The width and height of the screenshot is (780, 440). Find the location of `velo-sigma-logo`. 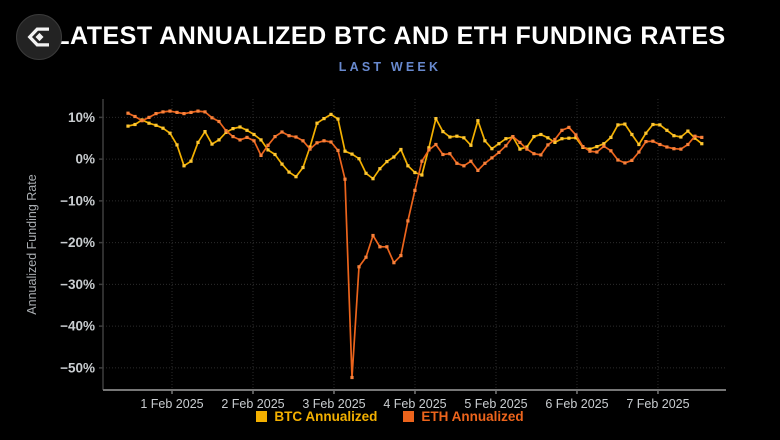

velo-sigma-logo is located at coordinates (39, 37).